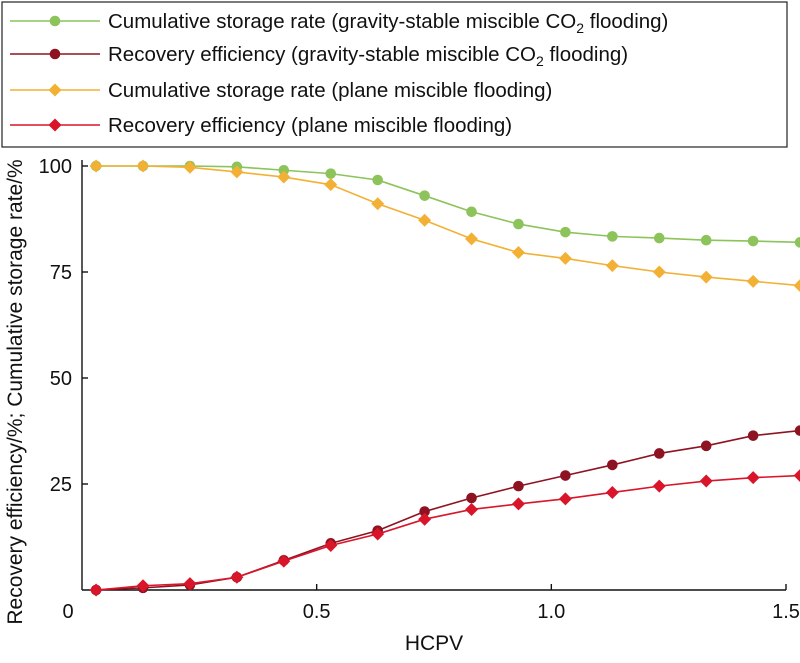 The width and height of the screenshot is (800, 663). What do you see at coordinates (434, 643) in the screenshot?
I see `x-axis-title: HCPV` at bounding box center [434, 643].